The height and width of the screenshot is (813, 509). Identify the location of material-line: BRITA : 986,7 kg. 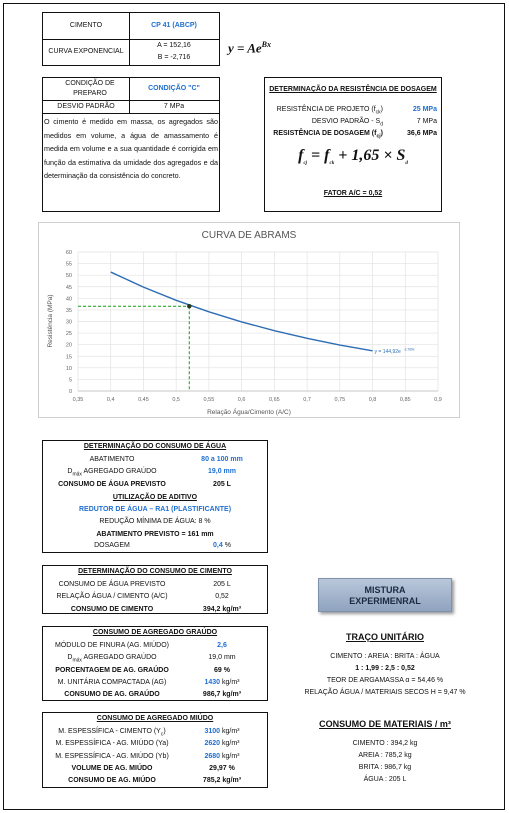
(385, 767).